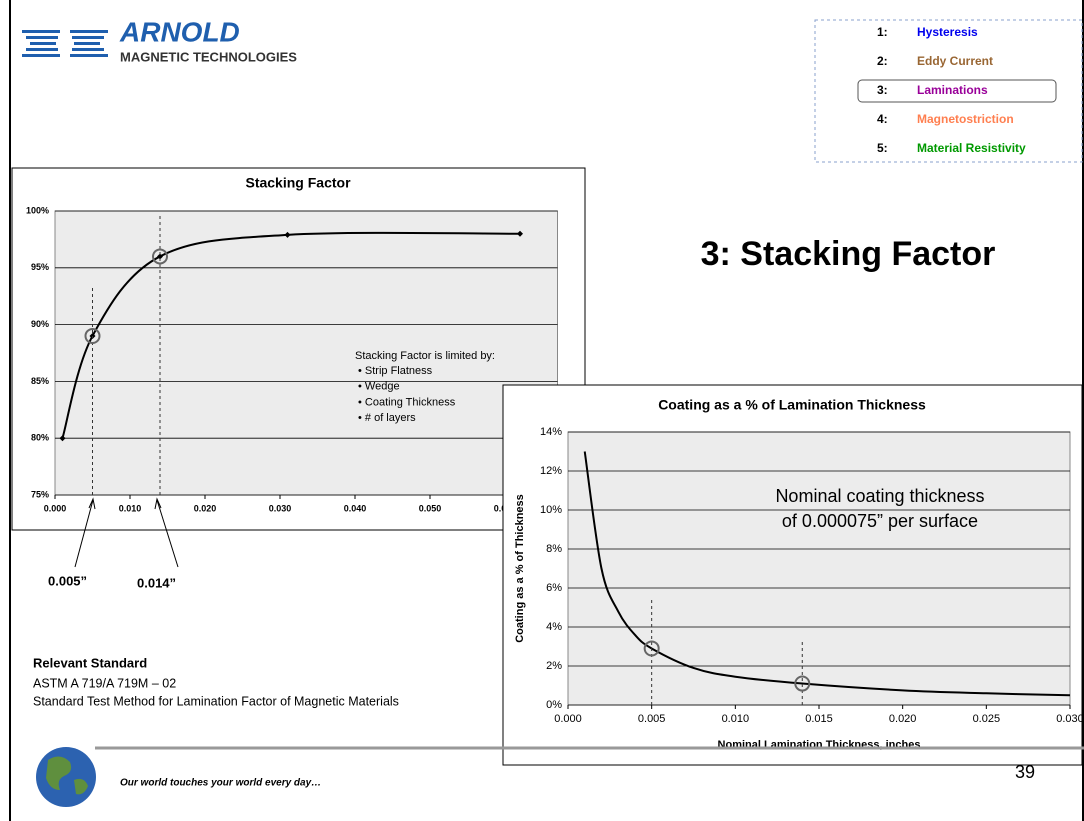  I want to click on nav-item: Hysteresis, so click(947, 32).